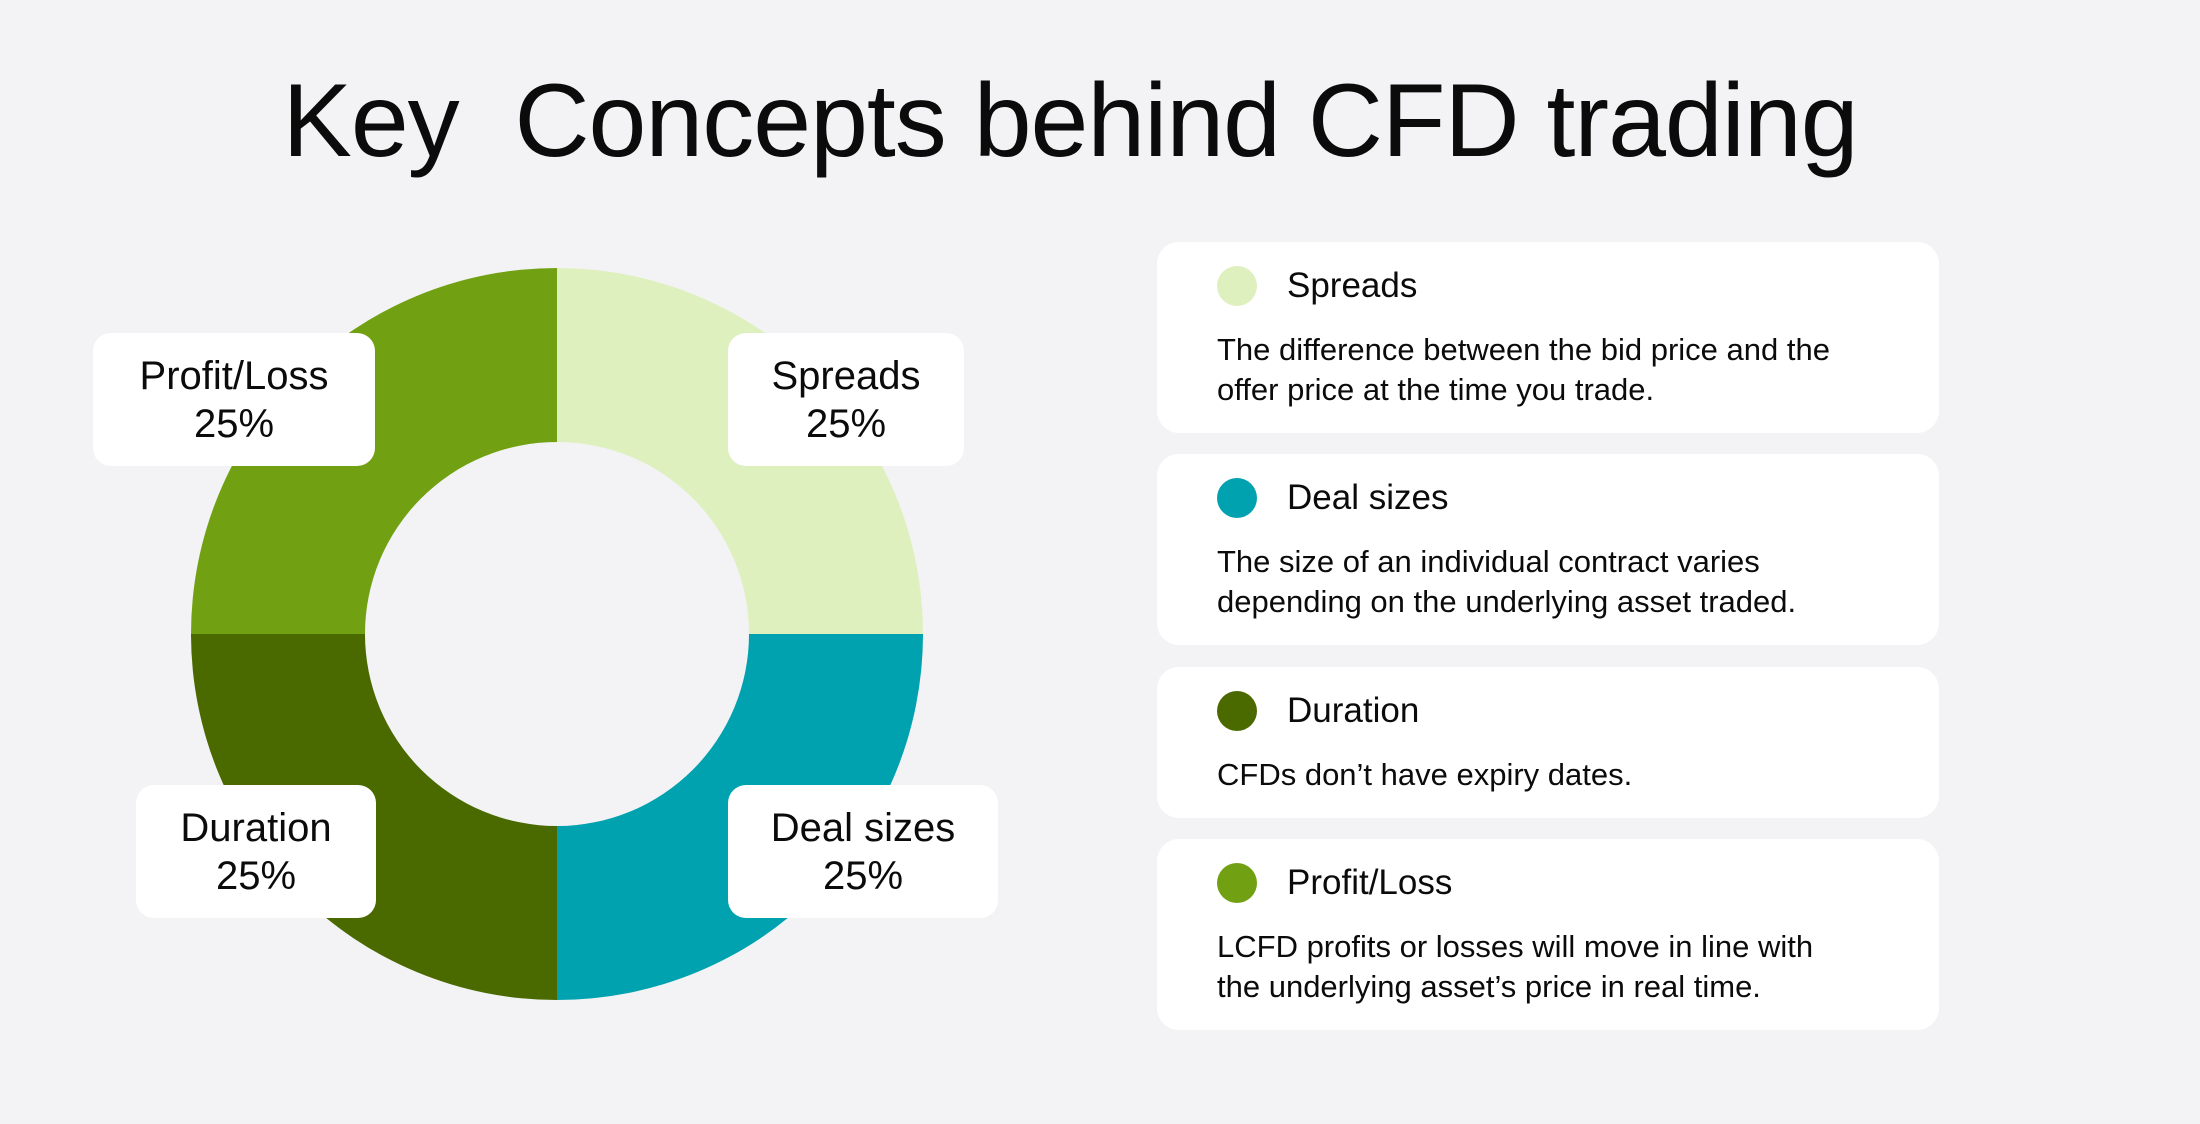  Describe the element at coordinates (256, 851) in the screenshot. I see `slice-label-duration: Duration 25%` at that location.